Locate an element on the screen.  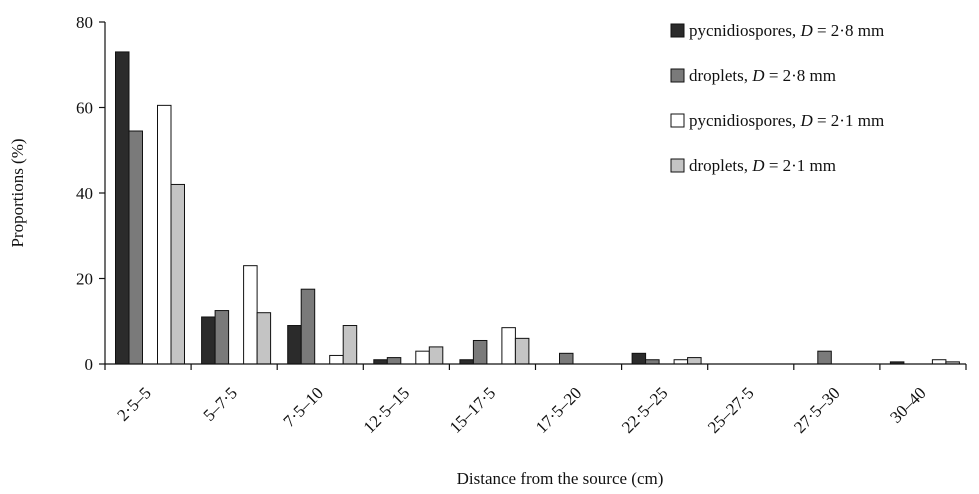
x-tick-label: 30–40 is located at coordinates (907, 404).